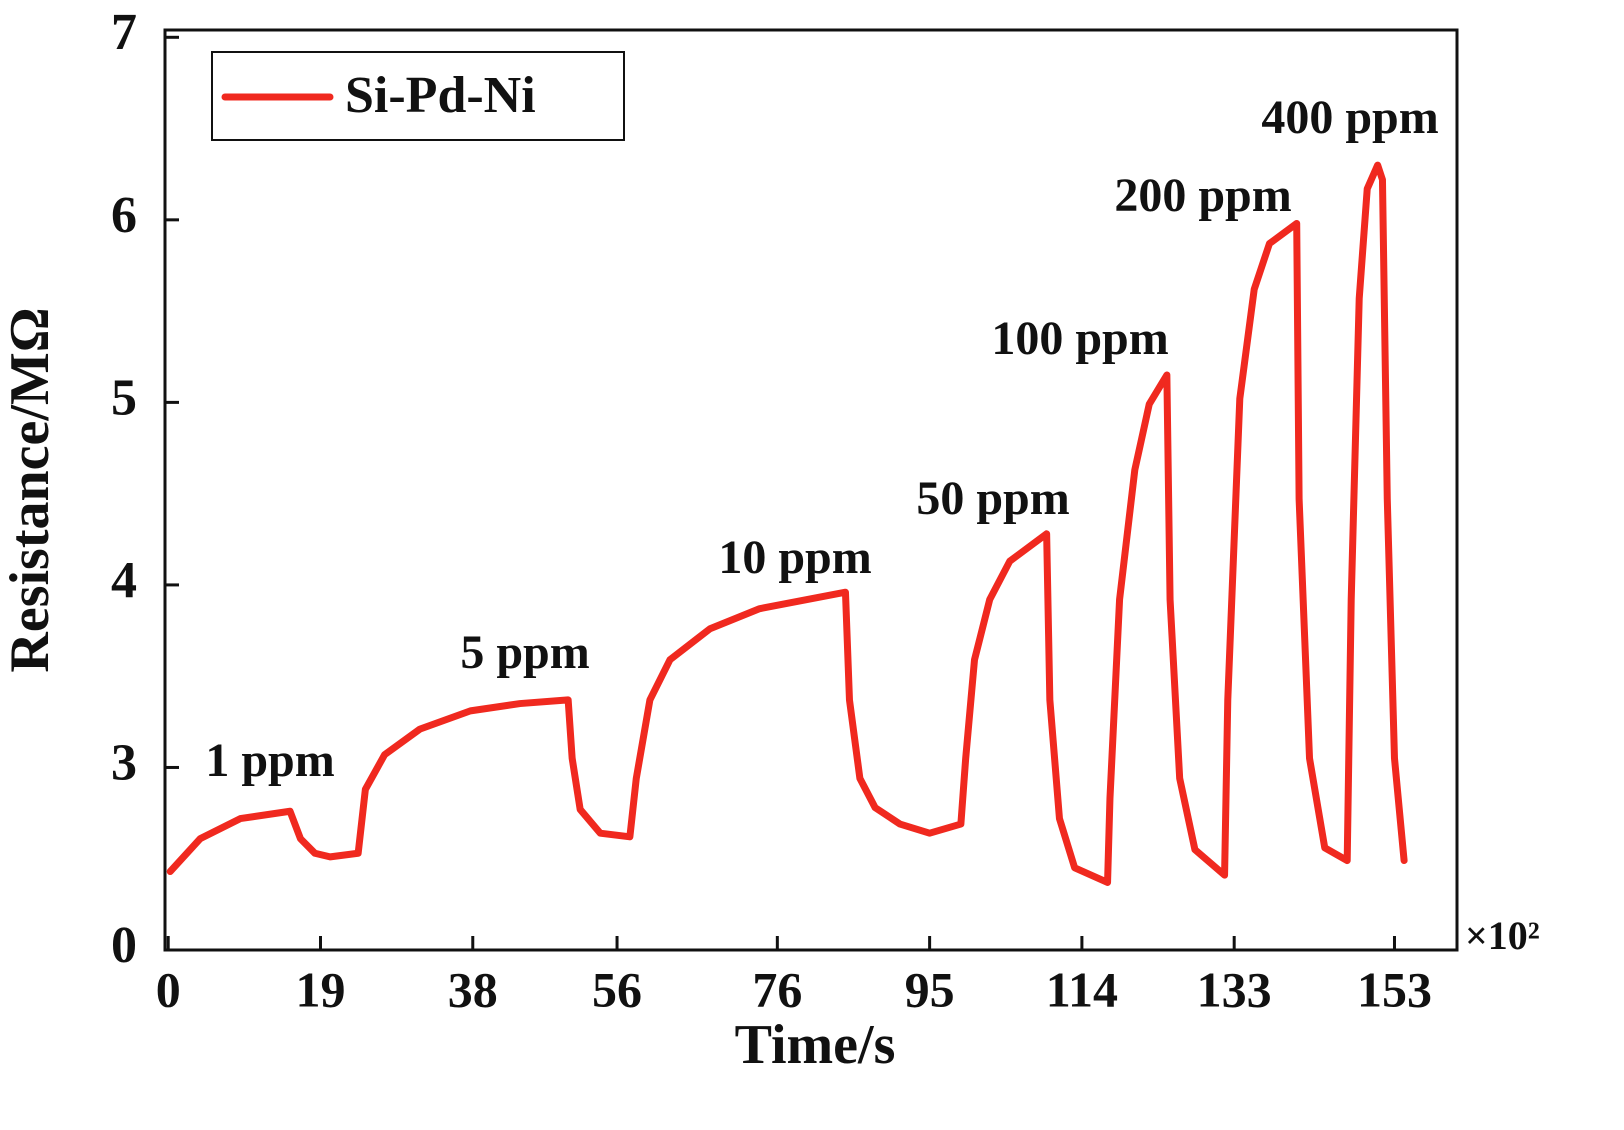  I want to click on annotation: 50 ppm, so click(992, 498).